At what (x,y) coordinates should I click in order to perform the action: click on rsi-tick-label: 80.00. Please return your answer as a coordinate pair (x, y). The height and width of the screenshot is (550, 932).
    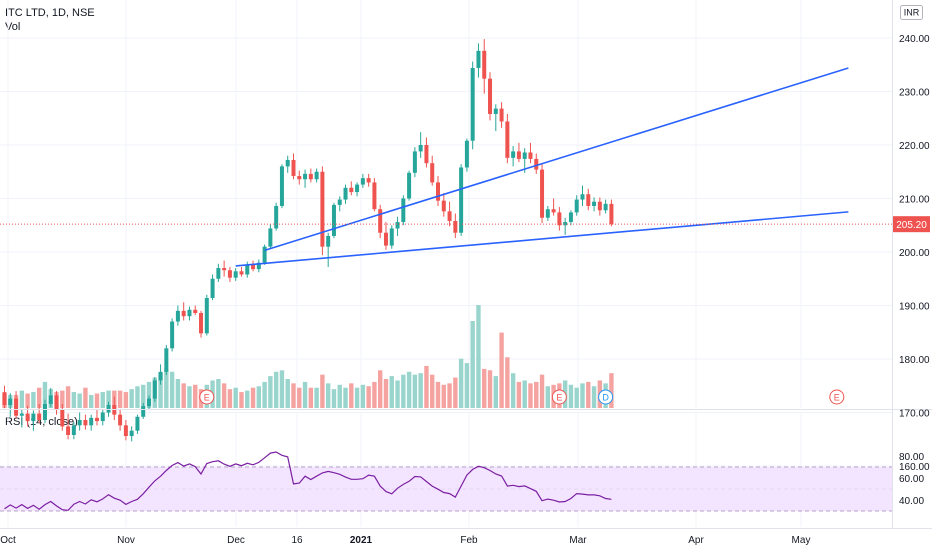
    Looking at the image, I should click on (911, 457).